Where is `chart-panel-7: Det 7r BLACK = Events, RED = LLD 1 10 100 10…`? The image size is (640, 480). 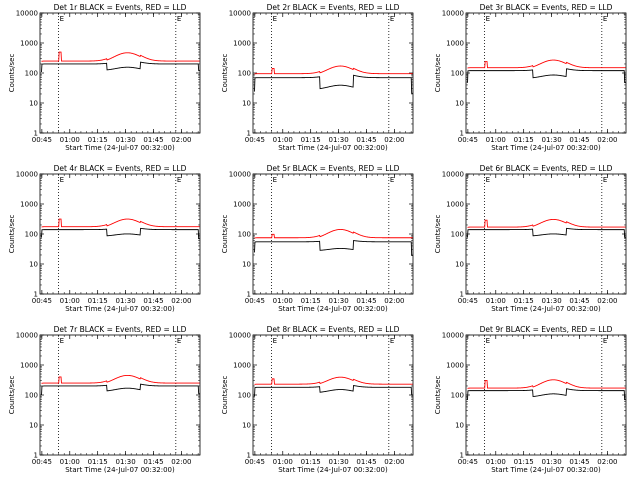
chart-panel-7: Det 7r BLACK = Events, RED = LLD 1 10 100 10… is located at coordinates (104, 399).